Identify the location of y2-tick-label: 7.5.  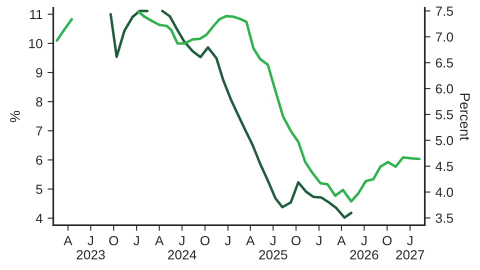
(445, 11).